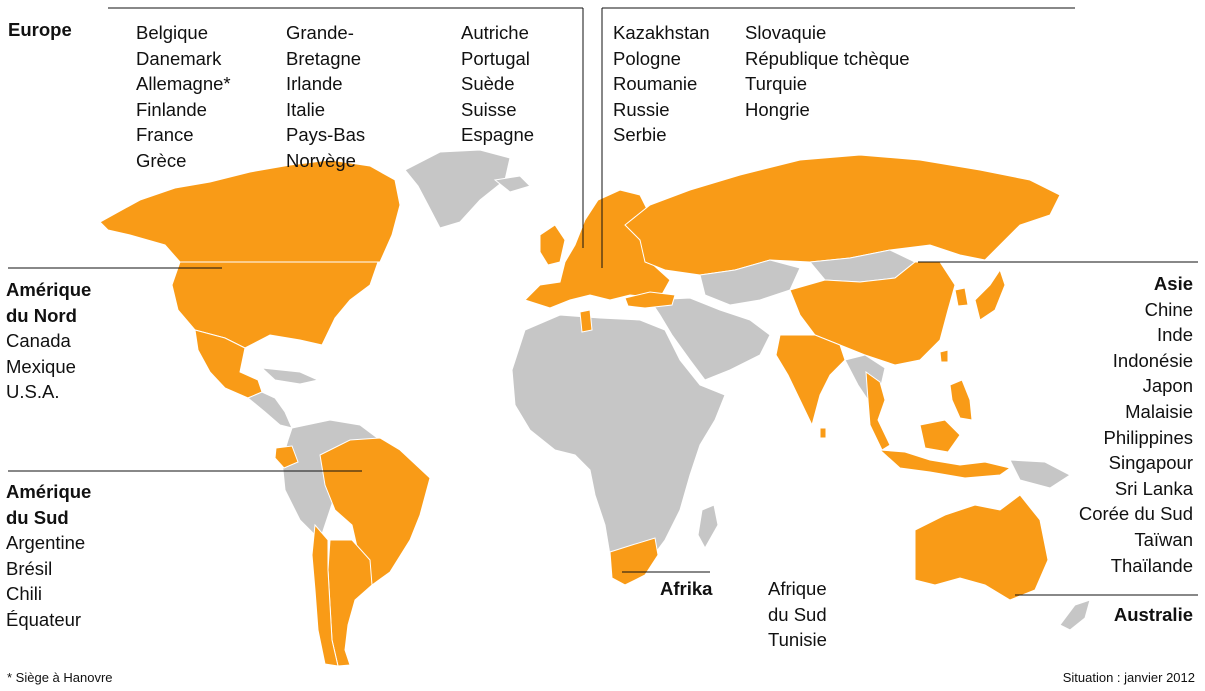 The width and height of the screenshot is (1205, 691). What do you see at coordinates (1151, 565) in the screenshot?
I see `country-label: Thaïlande` at bounding box center [1151, 565].